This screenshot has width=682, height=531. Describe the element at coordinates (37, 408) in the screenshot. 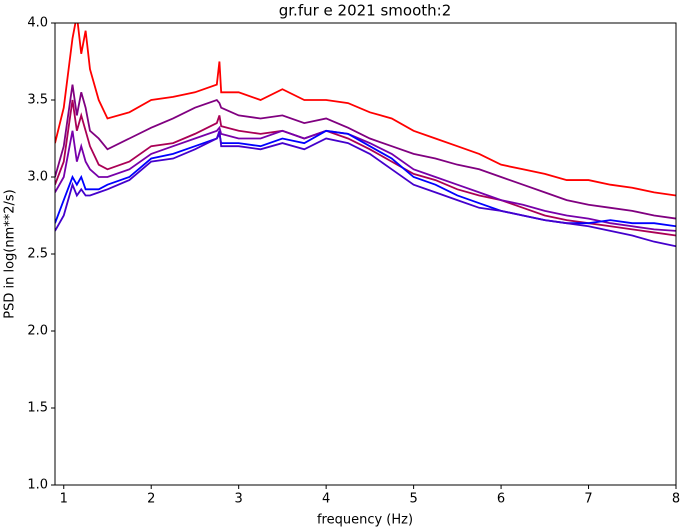

I see `y-tick-label: 1.5` at that location.